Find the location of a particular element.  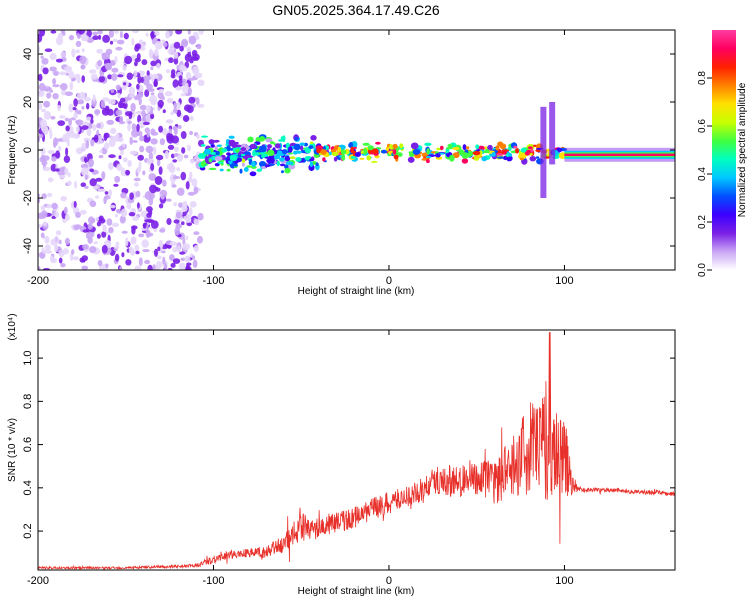

colorbar-tick-label: 0.4 is located at coordinates (702, 174).